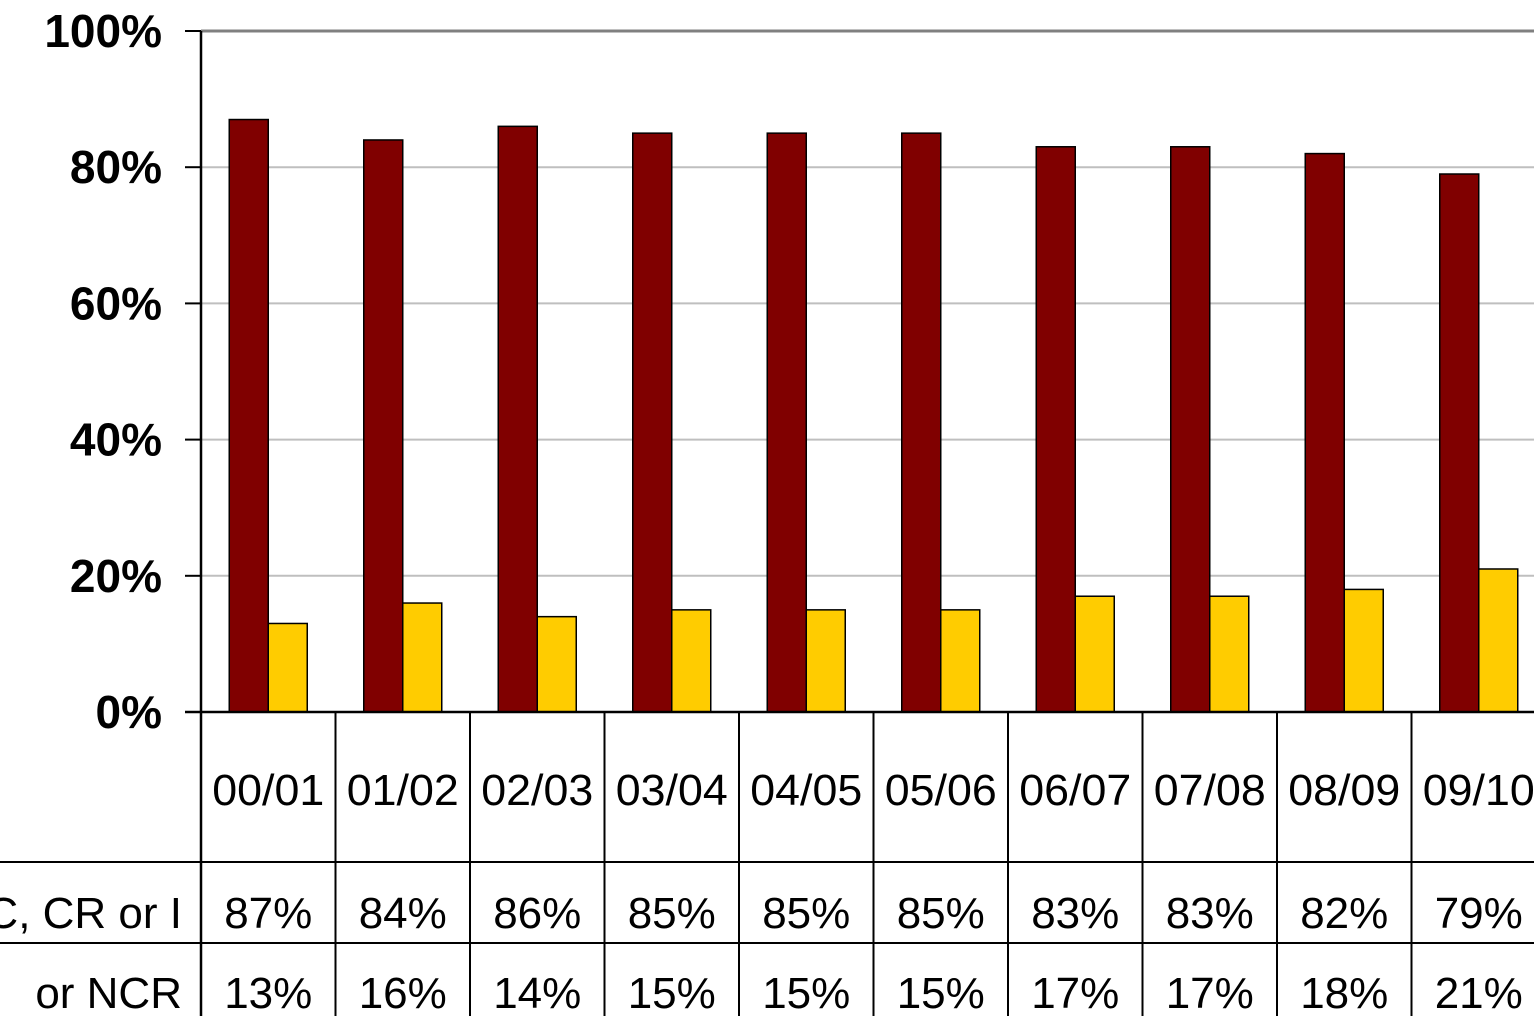 The height and width of the screenshot is (1016, 1534). Describe the element at coordinates (1479, 992) in the screenshot. I see `table-value-cell: 21%` at that location.